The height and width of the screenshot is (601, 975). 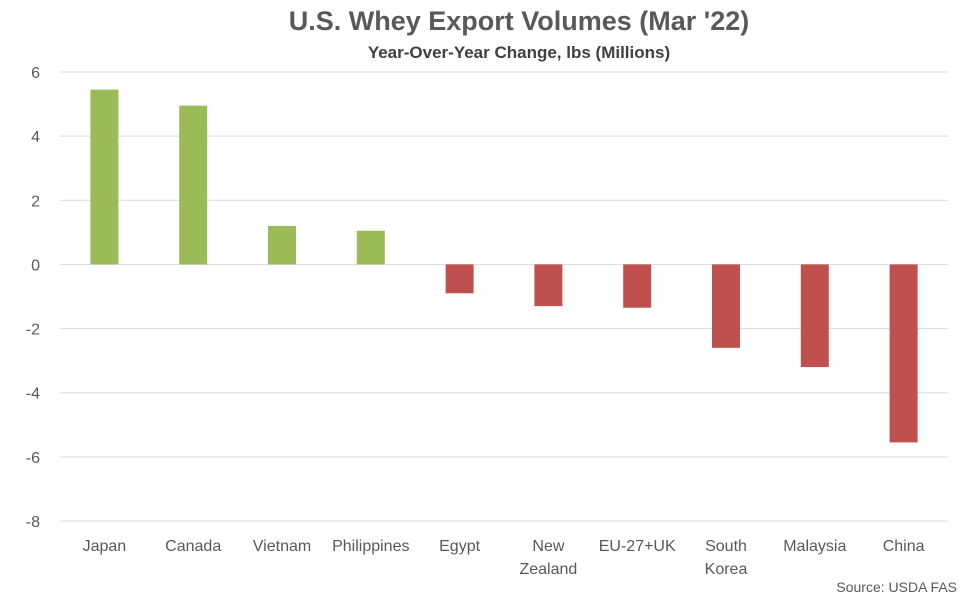 What do you see at coordinates (35, 137) in the screenshot?
I see `y-tick-label: 4` at bounding box center [35, 137].